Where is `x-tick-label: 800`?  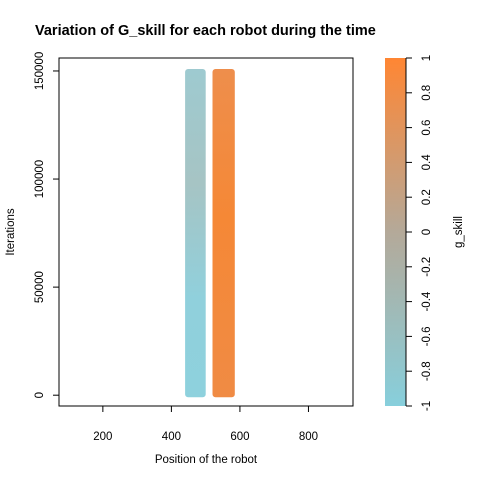 x-tick-label: 800 is located at coordinates (308, 437).